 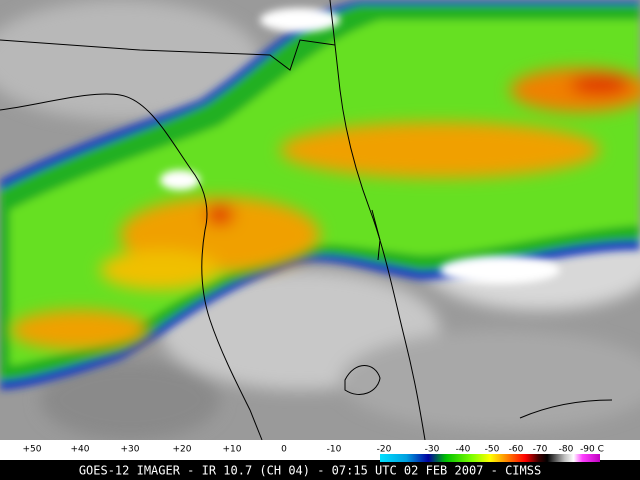 What do you see at coordinates (182, 450) in the screenshot?
I see `colorbar-label: +20` at bounding box center [182, 450].